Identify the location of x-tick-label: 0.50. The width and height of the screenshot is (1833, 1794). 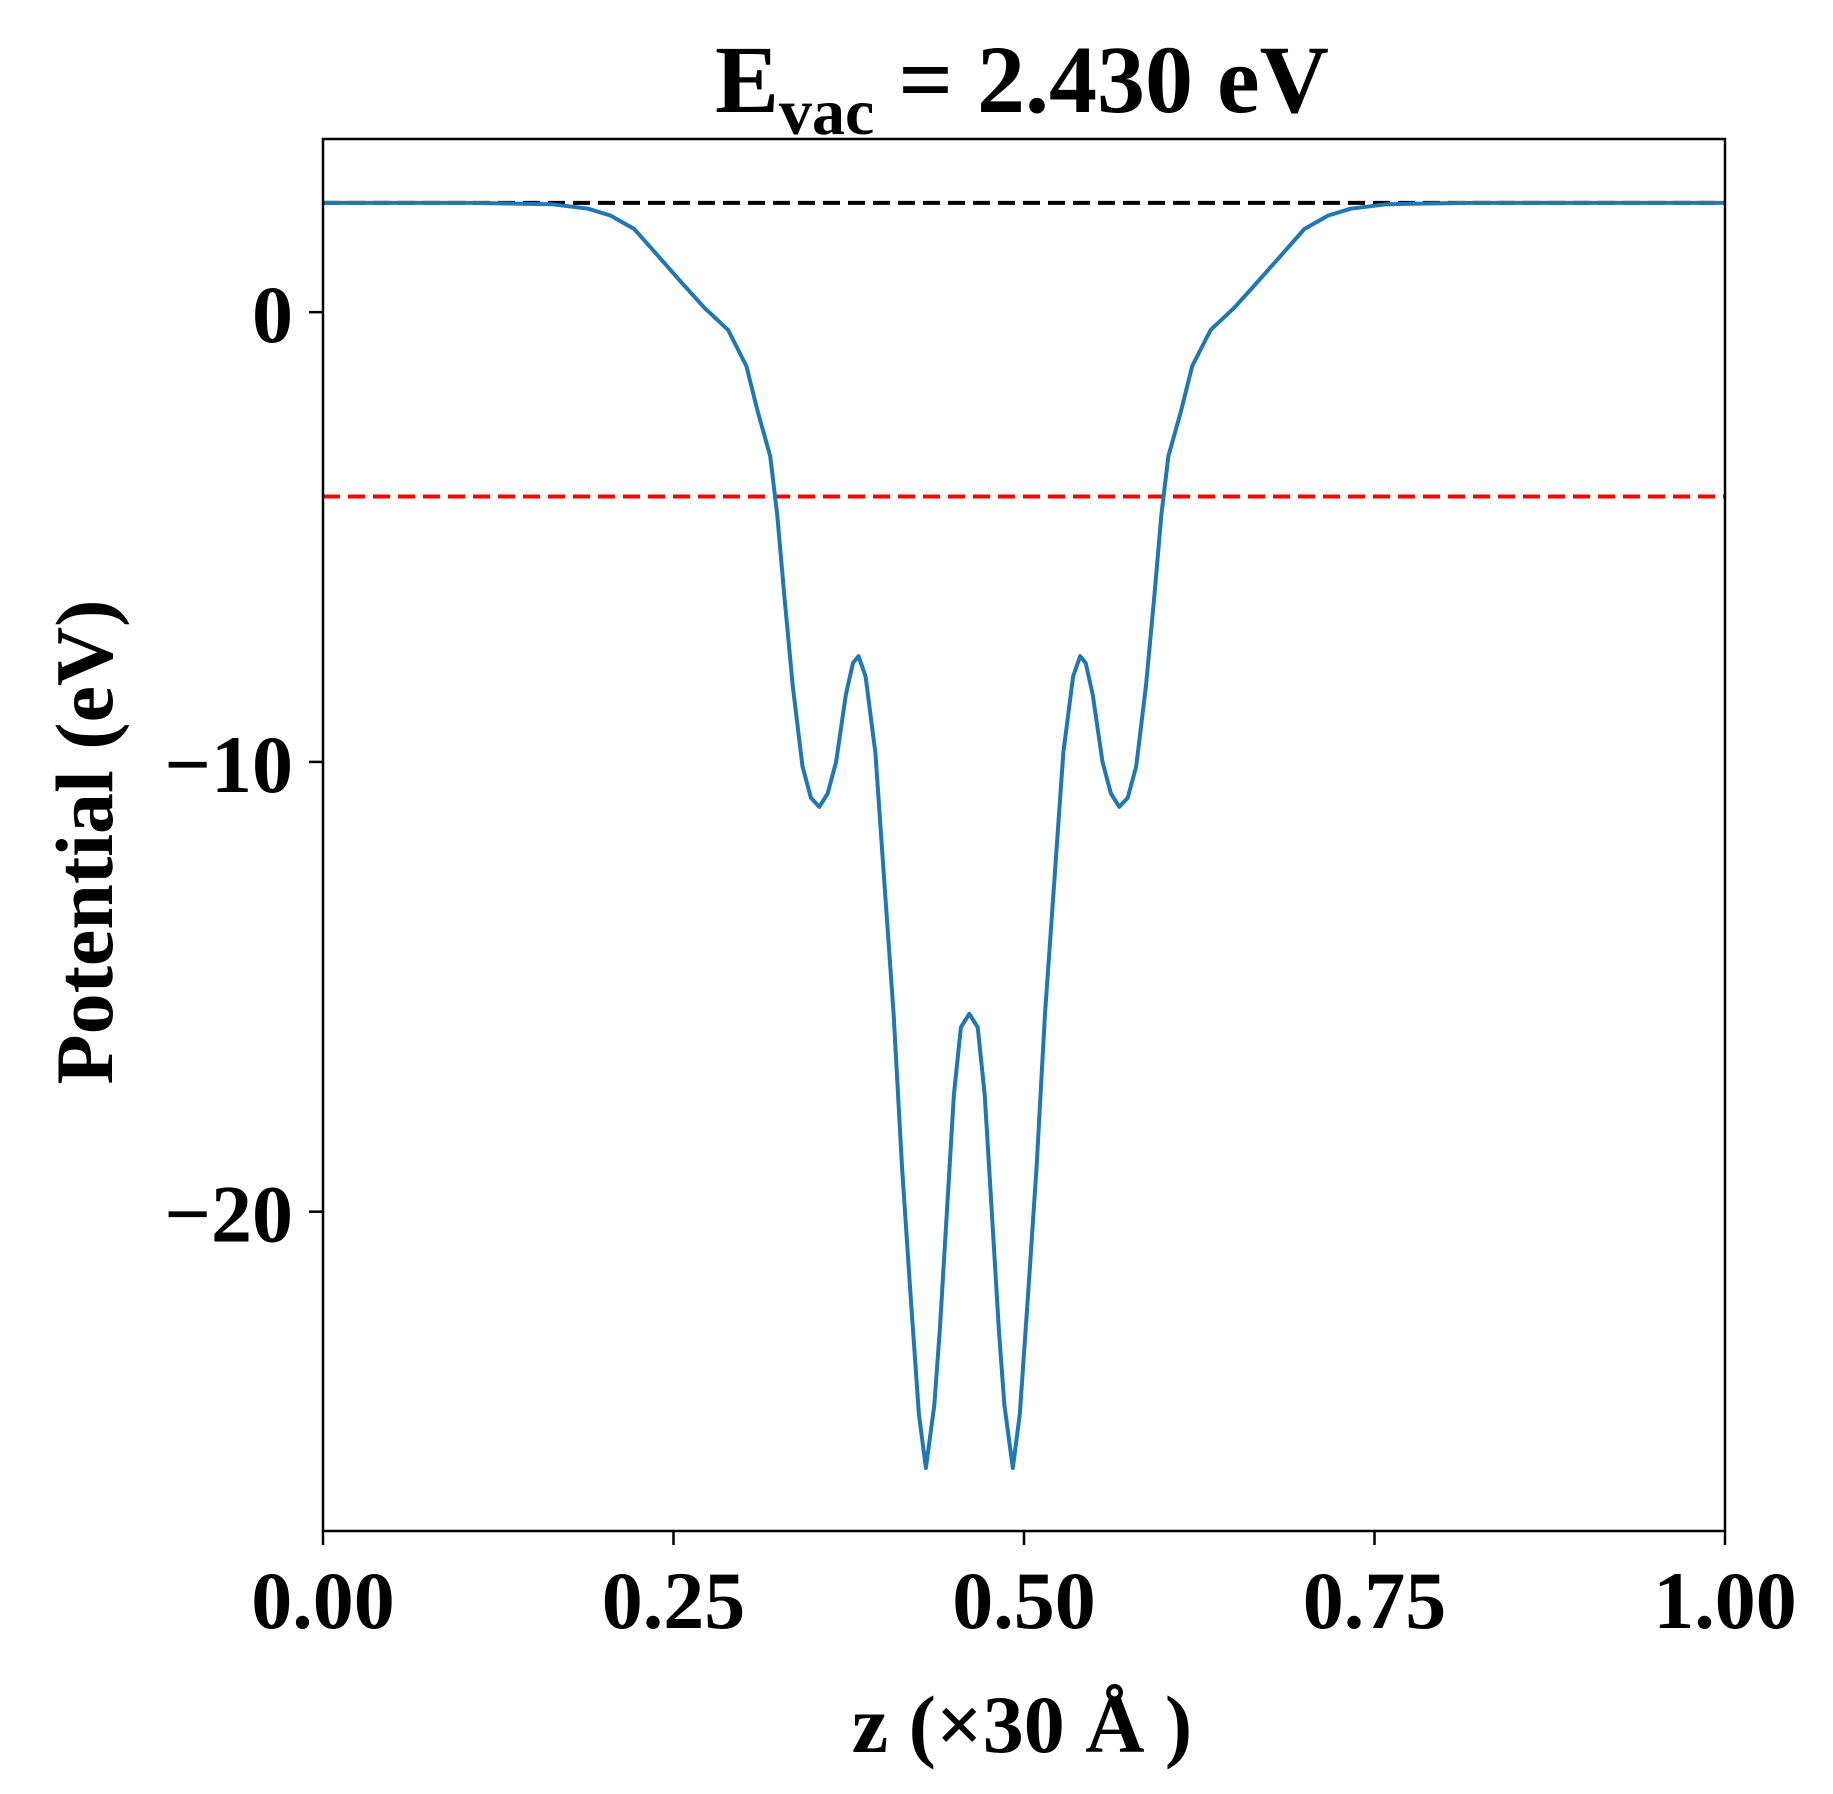
(1024, 1600).